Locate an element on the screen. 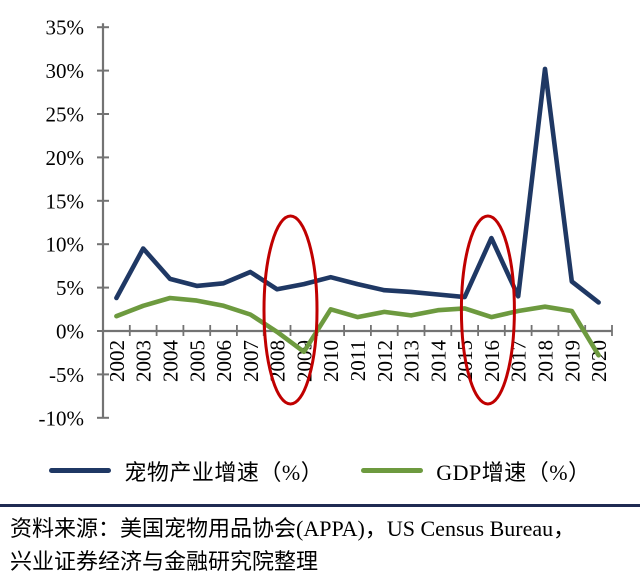  y-tick-label: 35% is located at coordinates (65, 28).